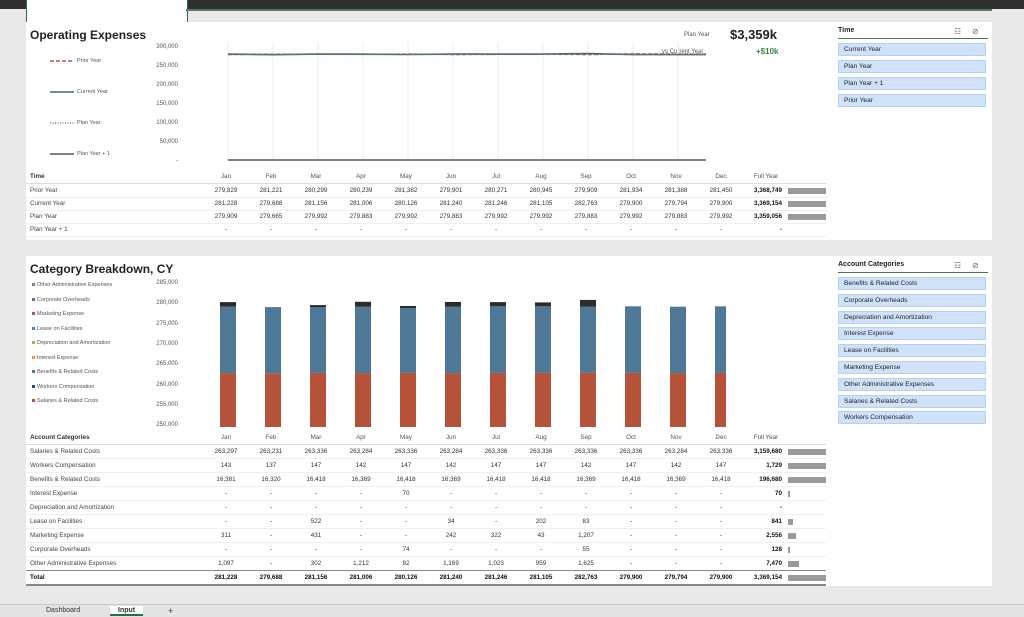 The image size is (1024, 617). I want to click on slicer-item-workers-compensation: Workers Compensation, so click(912, 417).